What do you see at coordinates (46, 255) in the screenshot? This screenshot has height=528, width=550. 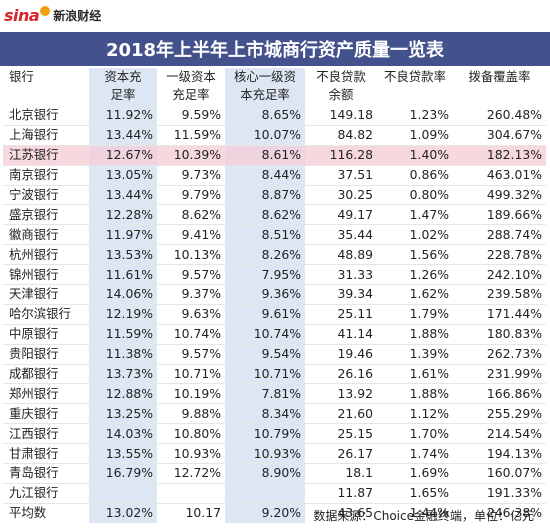 I see `bank-name-cell: 杭州银行` at bounding box center [46, 255].